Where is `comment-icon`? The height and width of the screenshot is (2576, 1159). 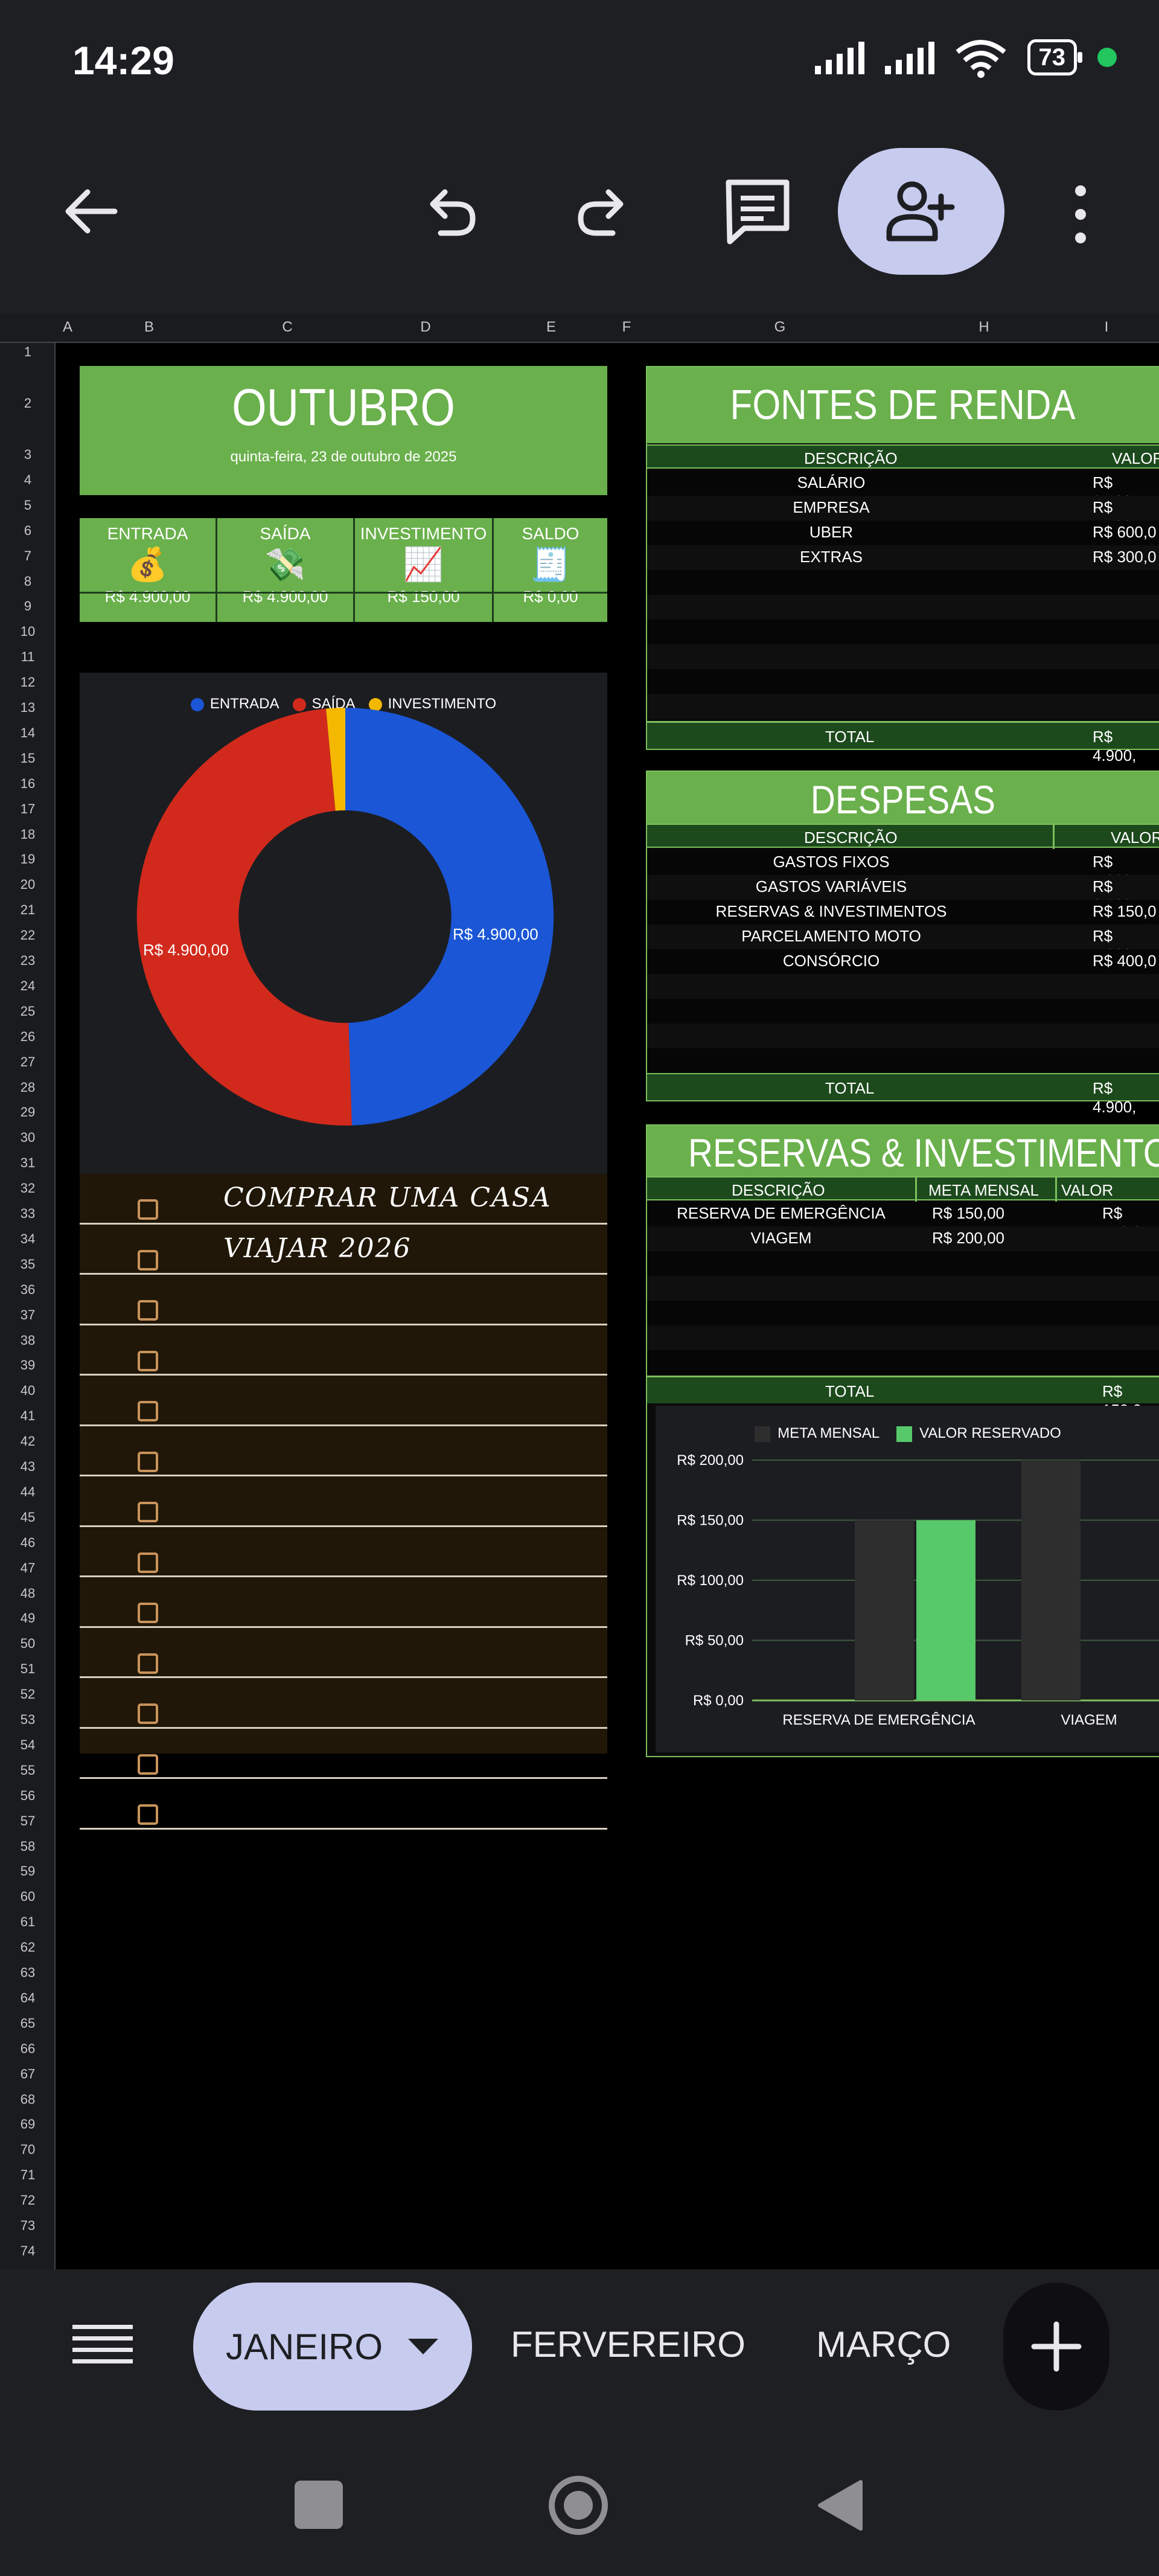
comment-icon is located at coordinates (757, 211).